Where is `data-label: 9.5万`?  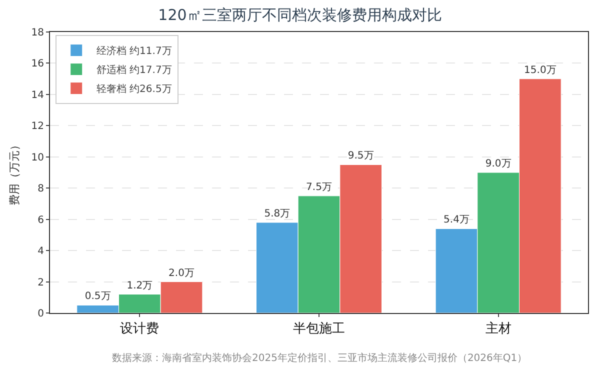
data-label: 9.5万 is located at coordinates (361, 156).